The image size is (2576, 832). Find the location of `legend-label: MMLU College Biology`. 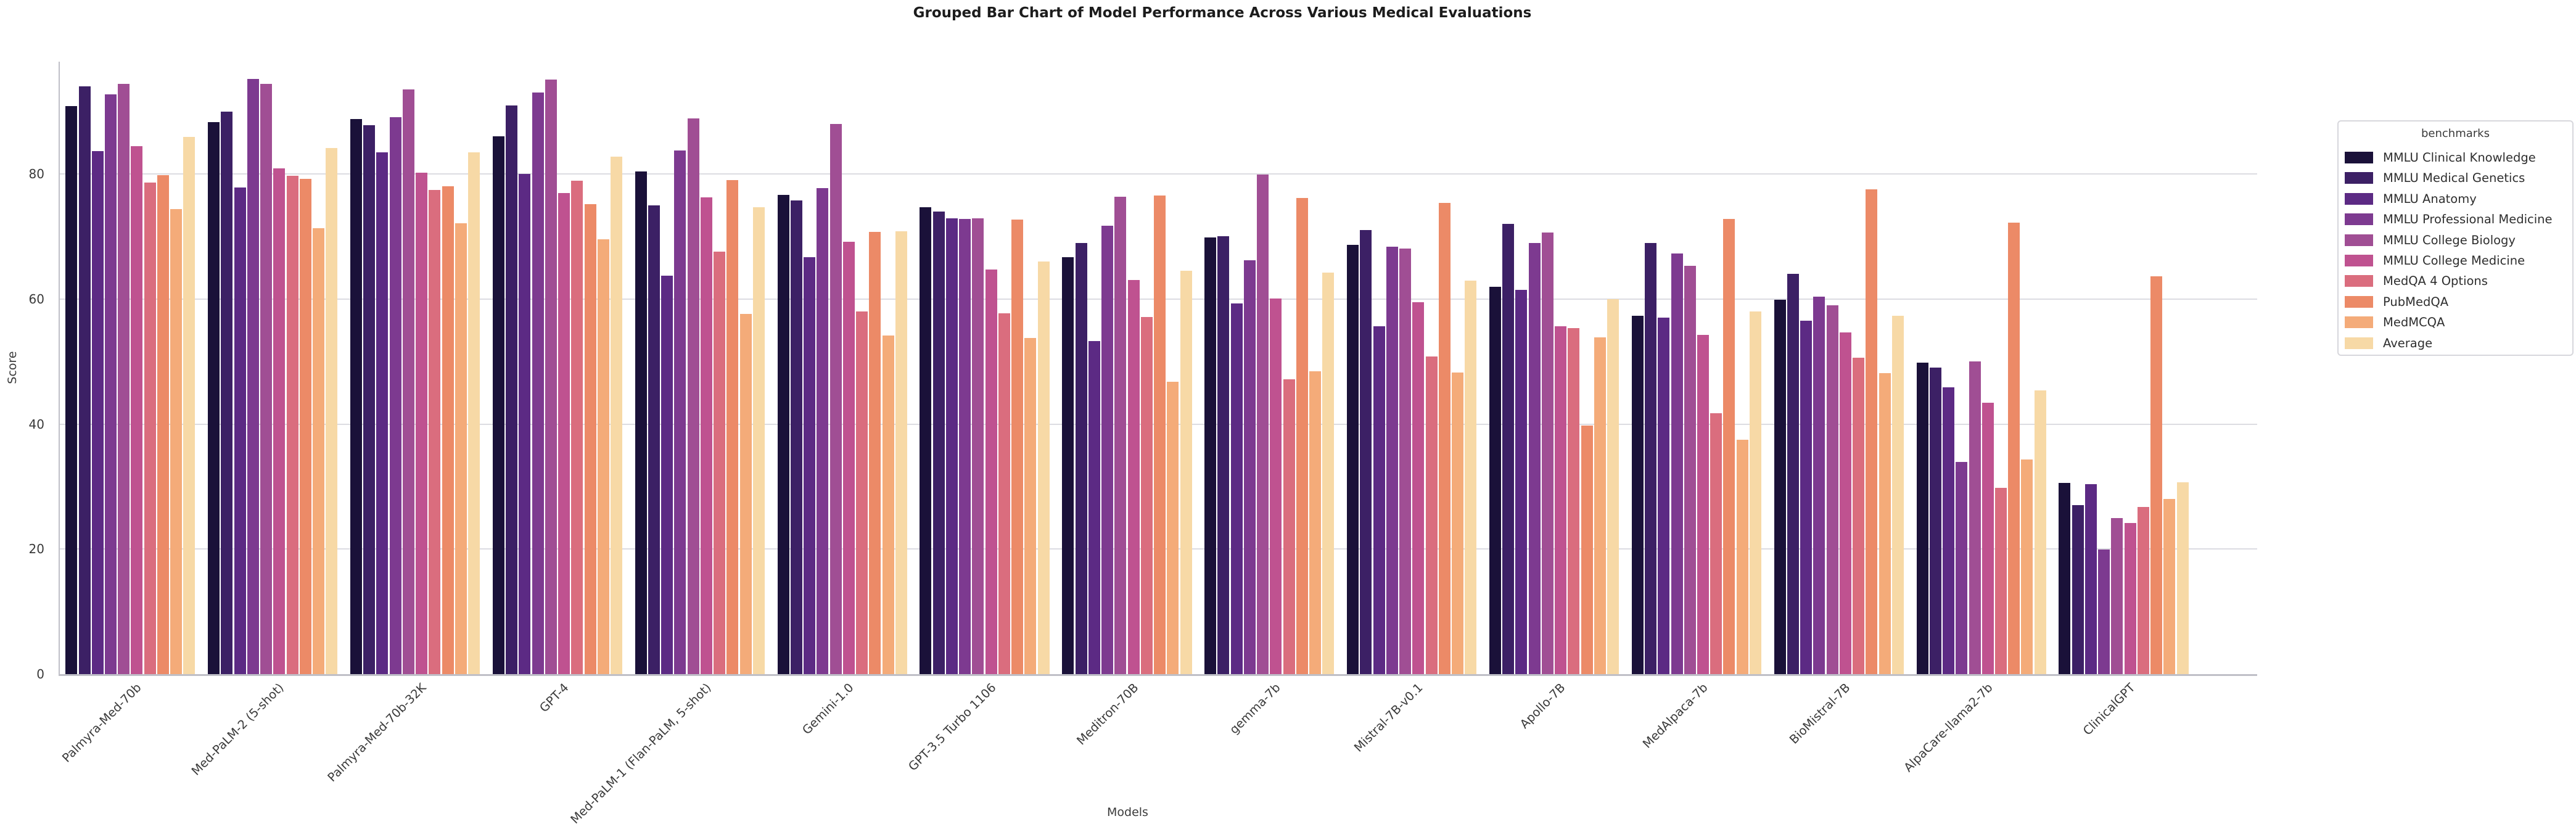

legend-label: MMLU College Biology is located at coordinates (2449, 240).